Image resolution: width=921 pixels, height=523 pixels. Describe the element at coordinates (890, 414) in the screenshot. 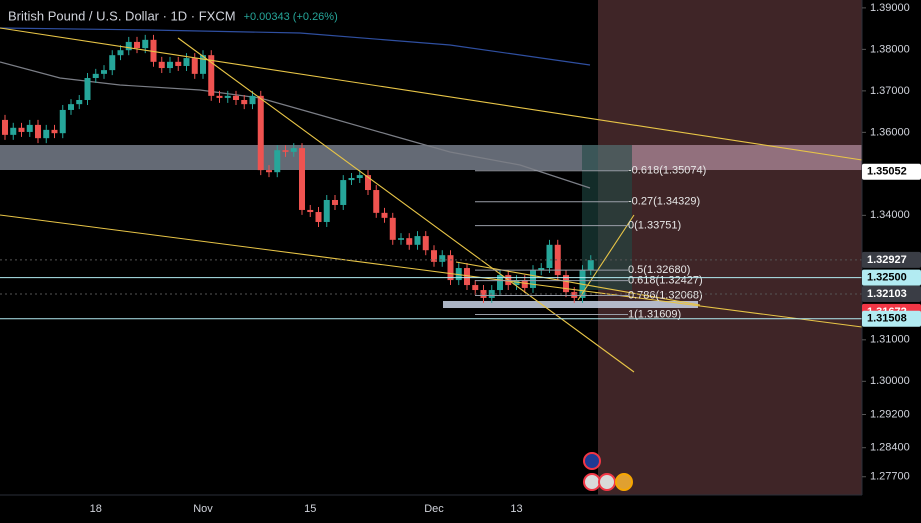

I see `y-tick-label: 1.29200` at that location.